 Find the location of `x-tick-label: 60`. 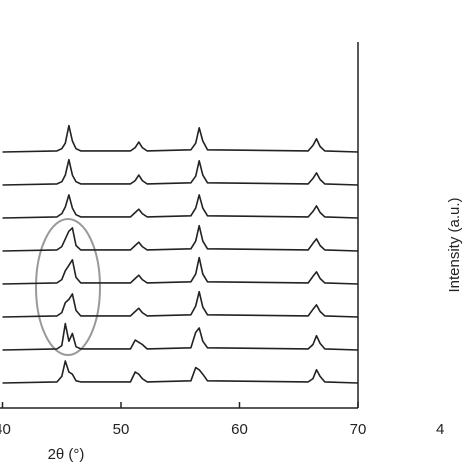

x-tick-label: 60 is located at coordinates (239, 429).